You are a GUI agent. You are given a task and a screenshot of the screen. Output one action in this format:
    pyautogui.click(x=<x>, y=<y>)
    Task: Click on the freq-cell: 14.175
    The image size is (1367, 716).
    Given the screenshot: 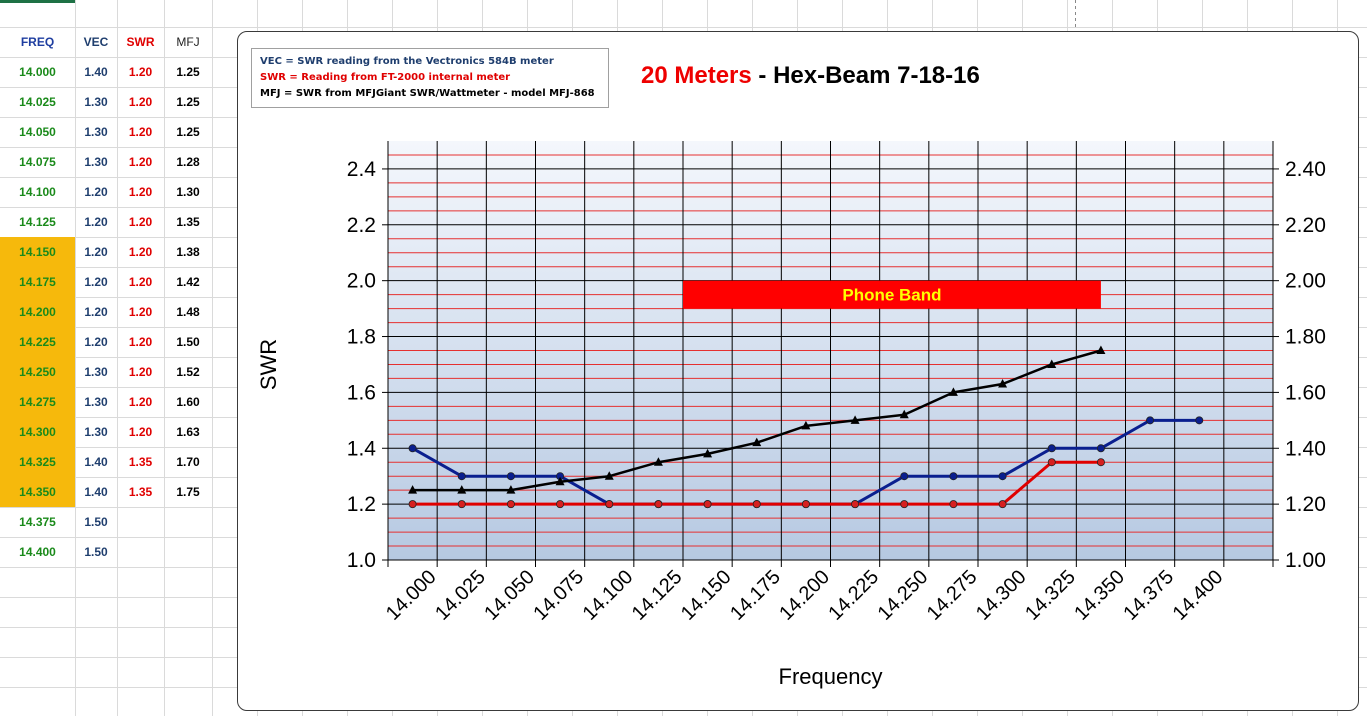 What is the action you would take?
    pyautogui.click(x=37, y=282)
    